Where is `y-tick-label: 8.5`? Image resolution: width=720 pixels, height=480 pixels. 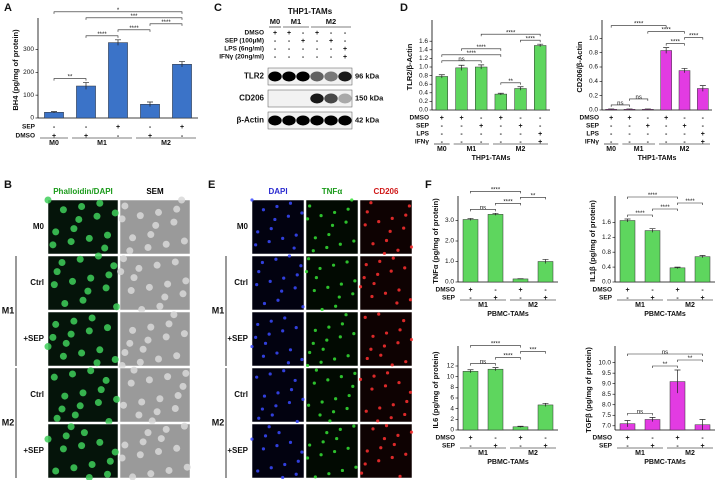 y-tick-label: 8.5 is located at coordinates (606, 394).